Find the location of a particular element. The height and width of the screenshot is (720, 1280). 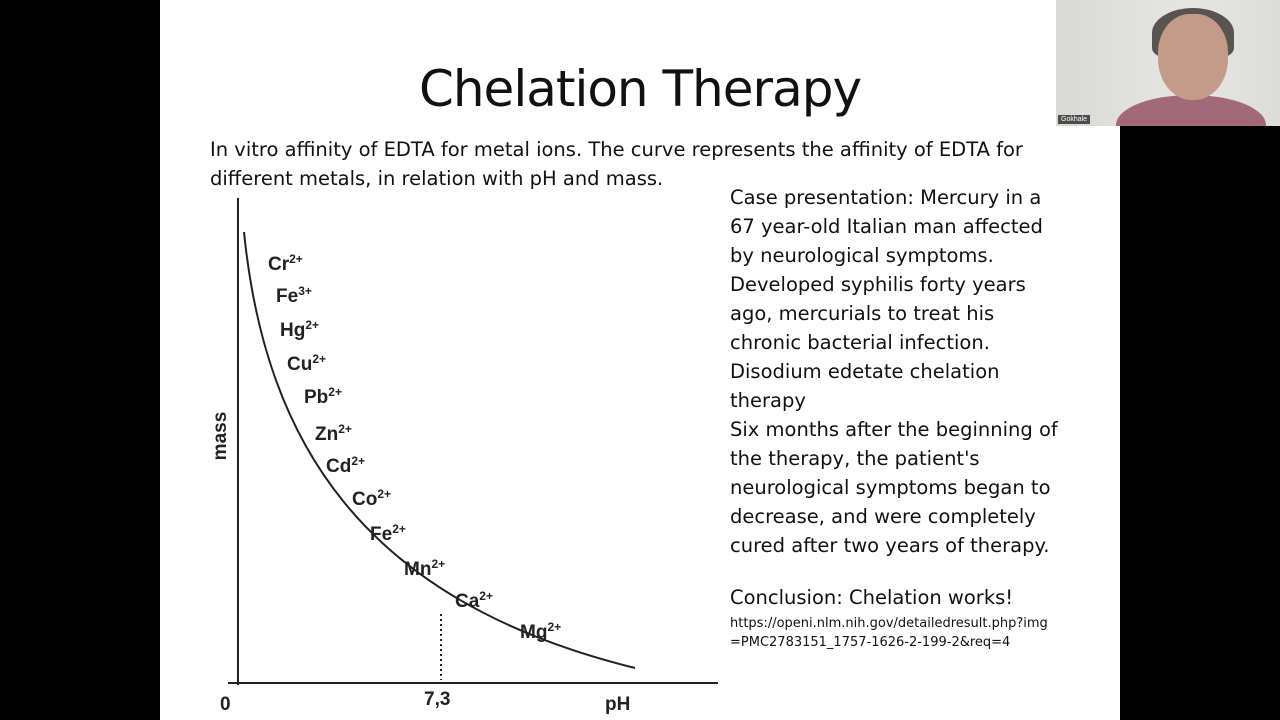

metal-ion-label: Mn2+ is located at coordinates (424, 568).